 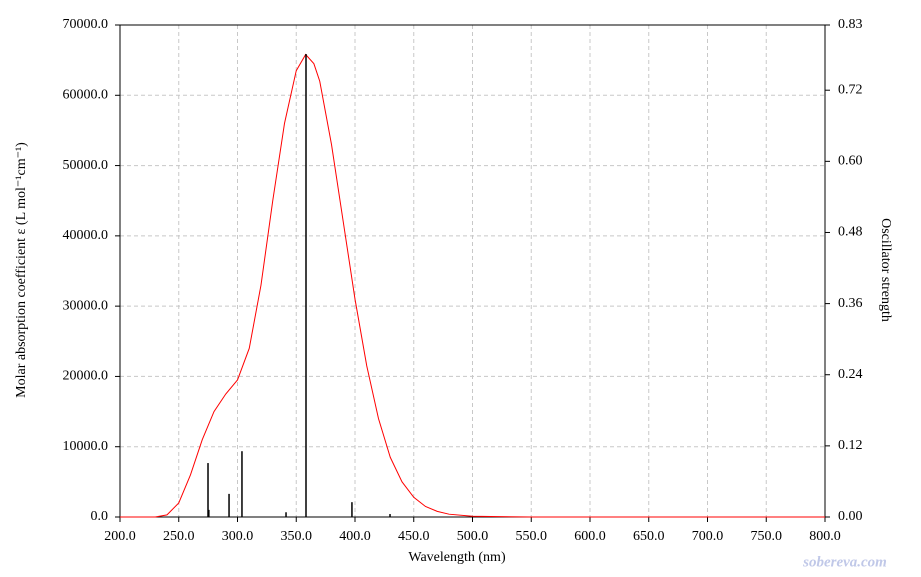 I want to click on y2-tick-label: 0.36, so click(x=850, y=303).